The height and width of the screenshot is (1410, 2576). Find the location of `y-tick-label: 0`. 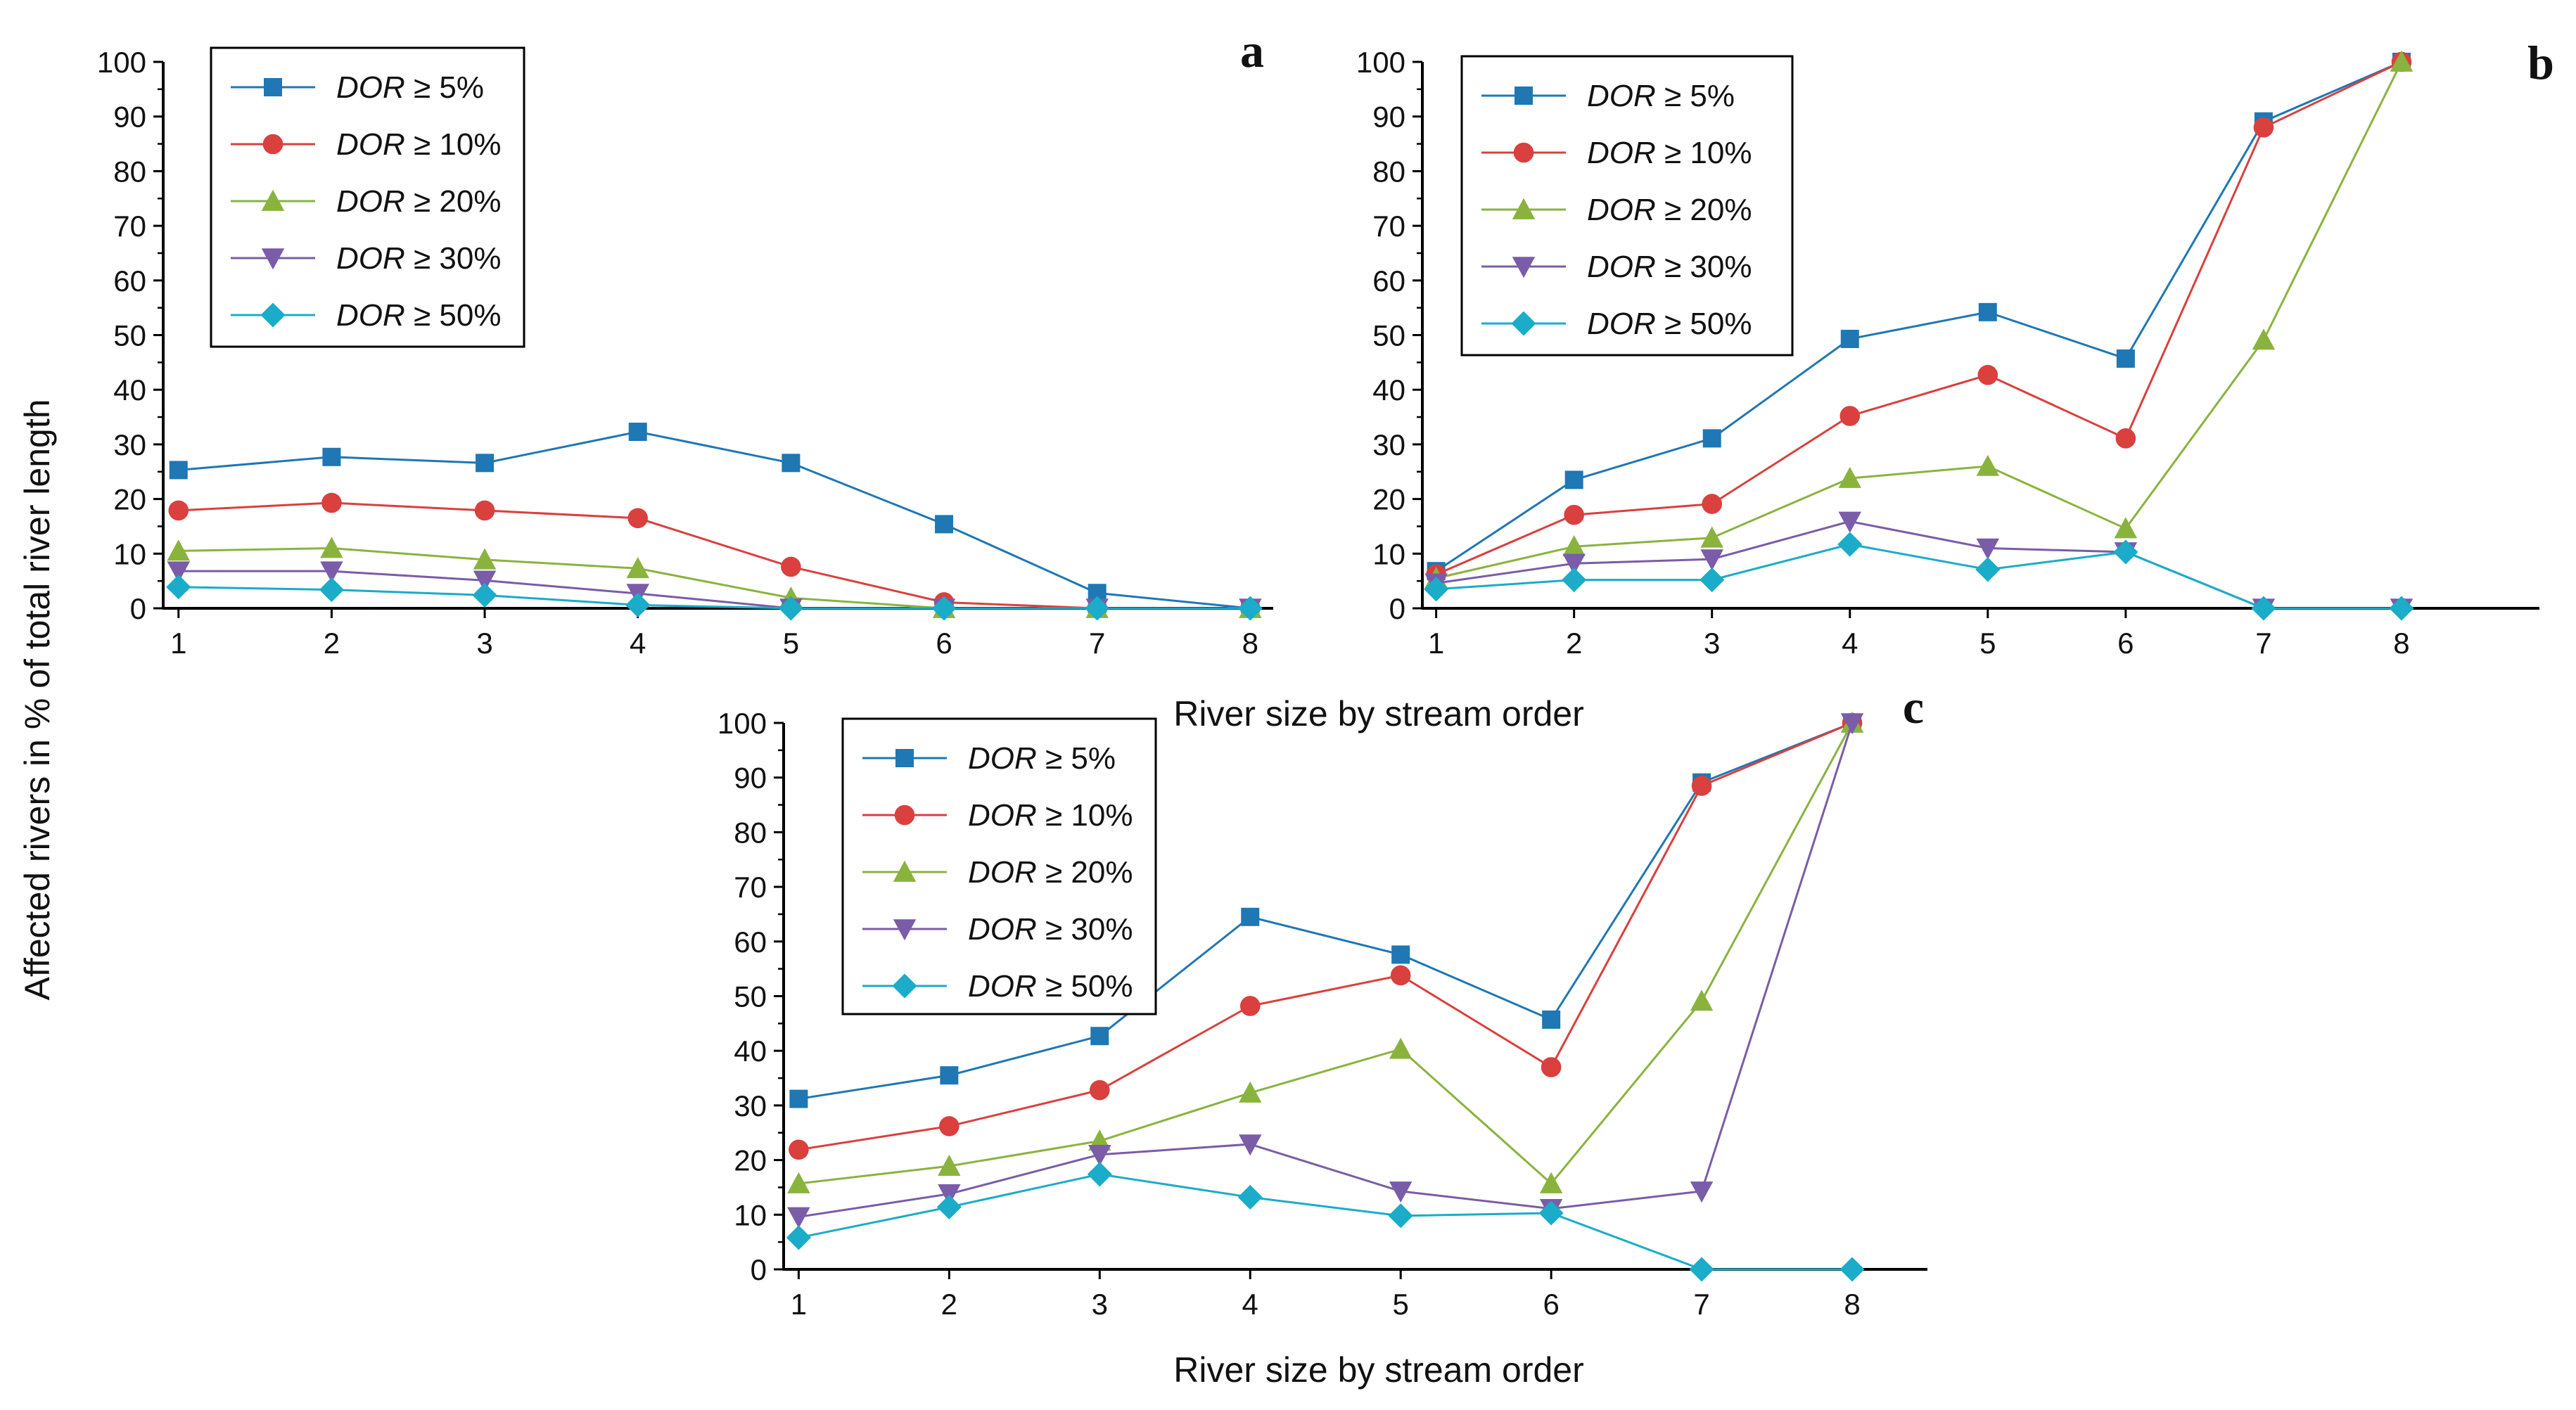

y-tick-label: 0 is located at coordinates (138, 608).